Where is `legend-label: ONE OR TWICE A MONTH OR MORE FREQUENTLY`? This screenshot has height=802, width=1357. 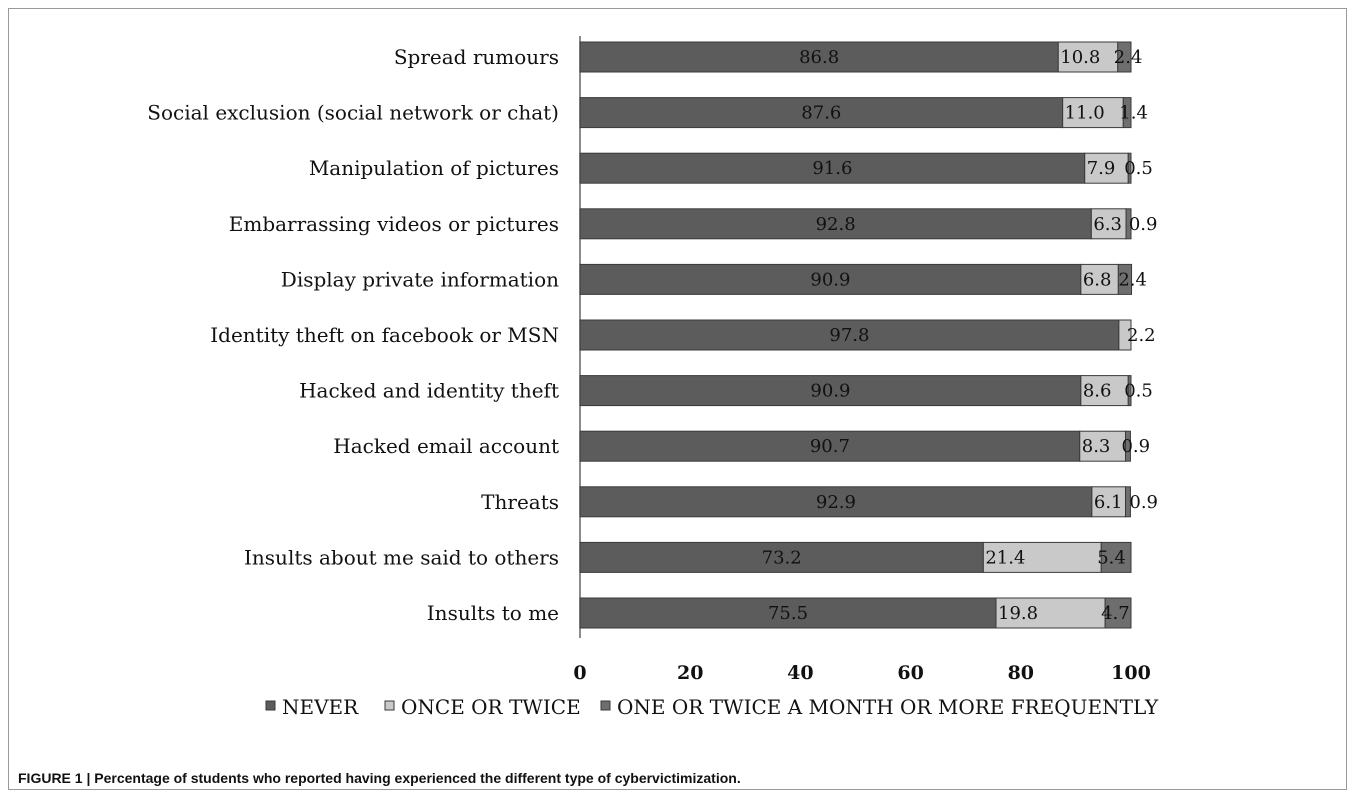 legend-label: ONE OR TWICE A MONTH OR MORE FREQUENTLY is located at coordinates (888, 707).